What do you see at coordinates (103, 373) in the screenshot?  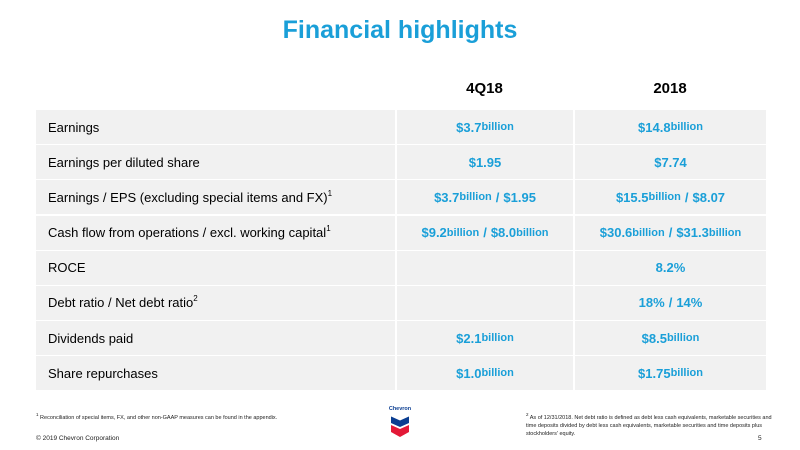 I see `row-label-text: Share repurchases` at bounding box center [103, 373].